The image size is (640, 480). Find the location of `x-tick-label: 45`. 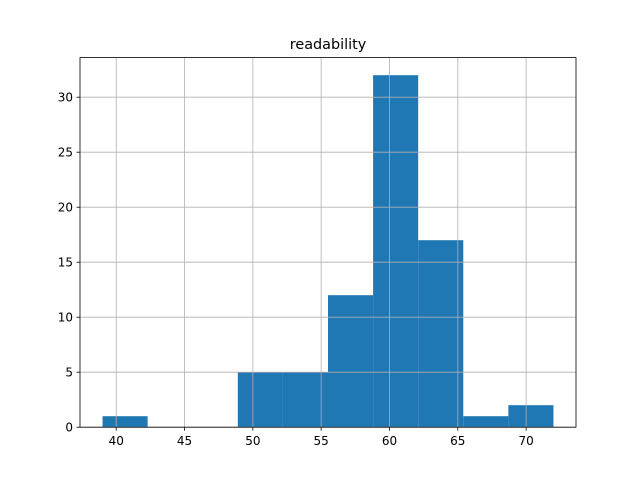

x-tick-label: 45 is located at coordinates (184, 441).